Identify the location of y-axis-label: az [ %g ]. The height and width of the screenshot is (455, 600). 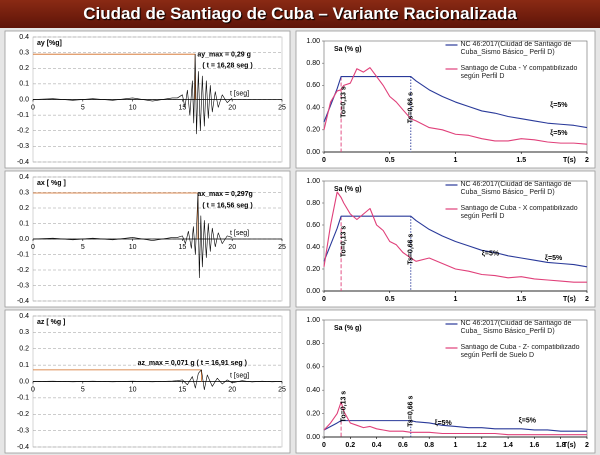
(51, 322).